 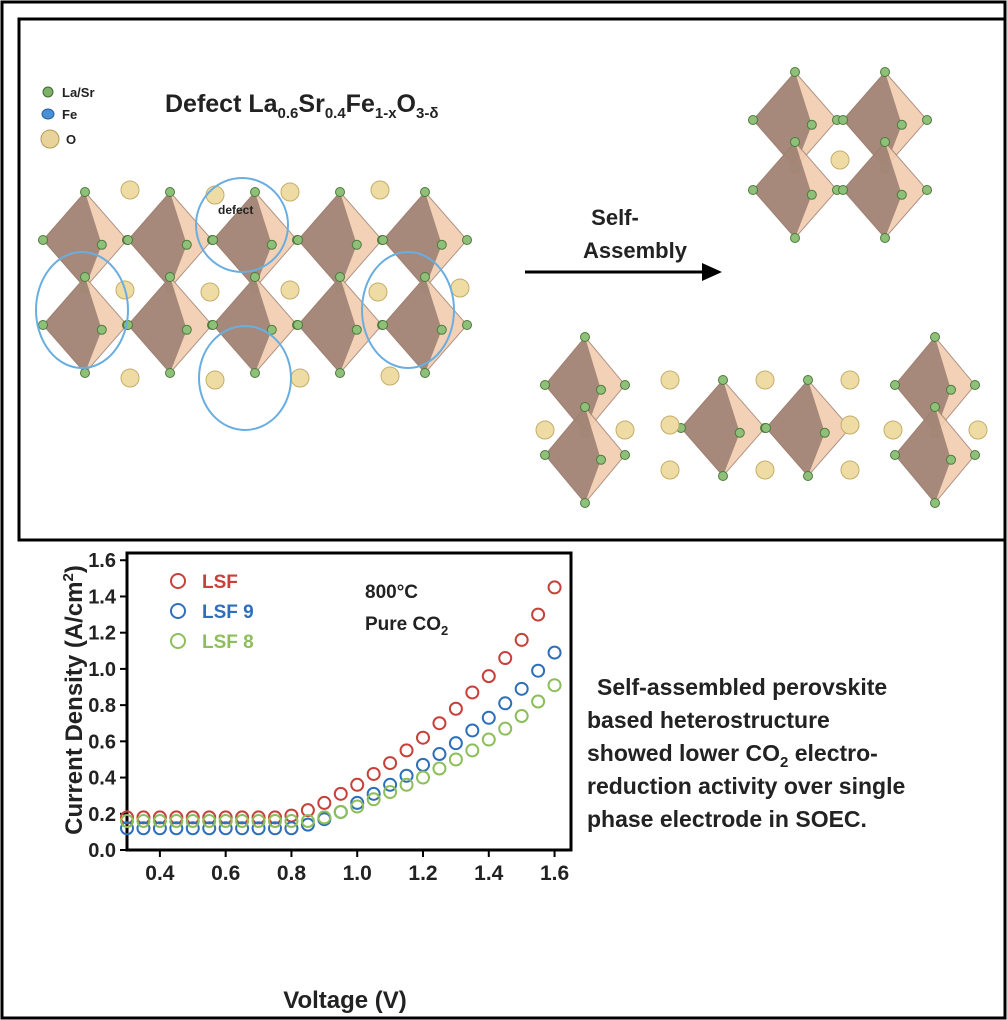 What do you see at coordinates (102, 597) in the screenshot?
I see `y-tick-label: 1.4` at bounding box center [102, 597].